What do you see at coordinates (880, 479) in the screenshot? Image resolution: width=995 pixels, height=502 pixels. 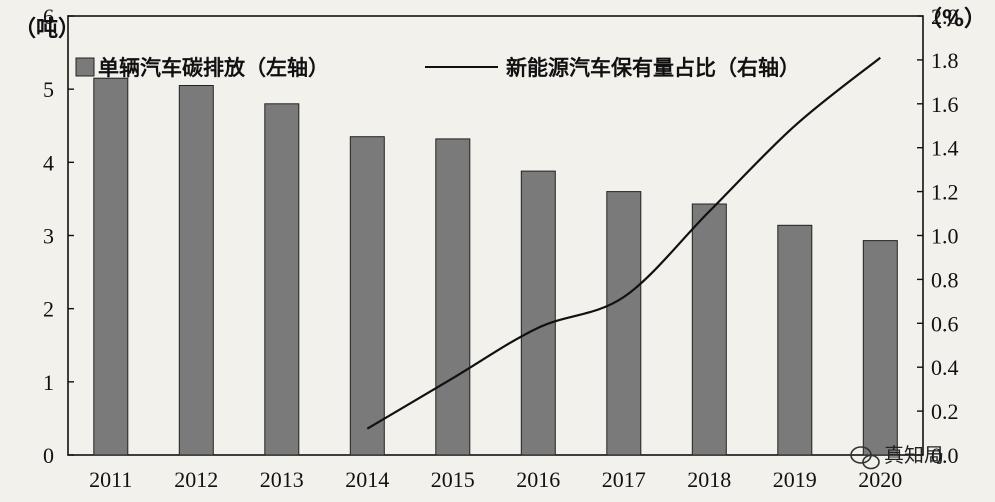 I see `x-tick-label: 2020` at bounding box center [880, 479].